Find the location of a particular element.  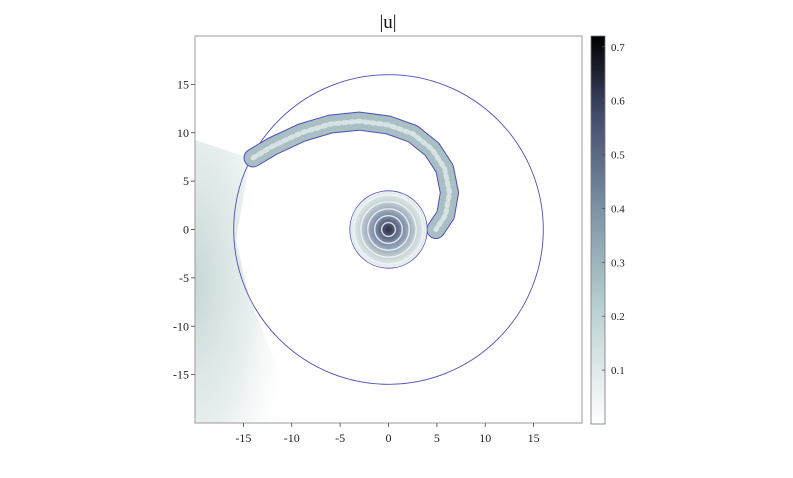

colorbar-ticks: 0.1 0.2 0.3 0.4 0.5 0.6 0.7 is located at coordinates (613, 209).